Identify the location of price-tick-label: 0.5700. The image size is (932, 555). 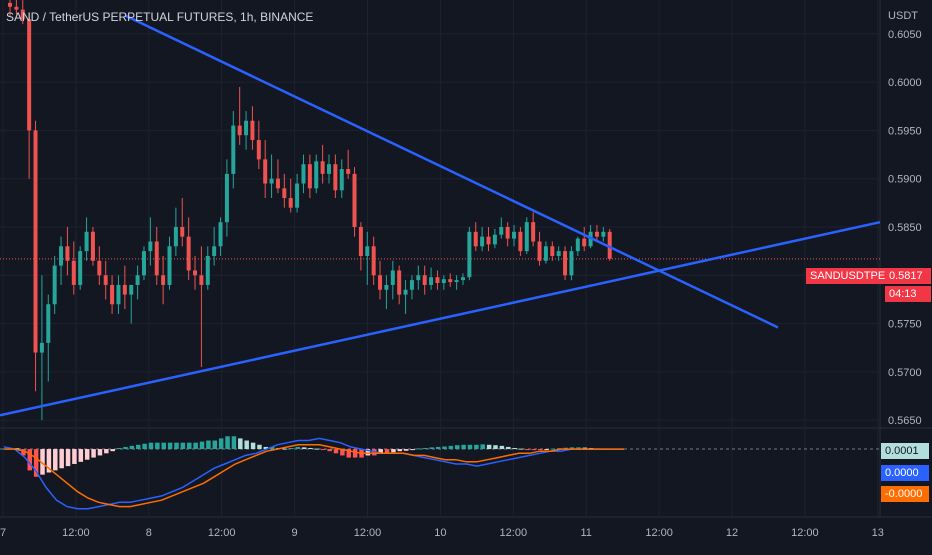
(905, 373).